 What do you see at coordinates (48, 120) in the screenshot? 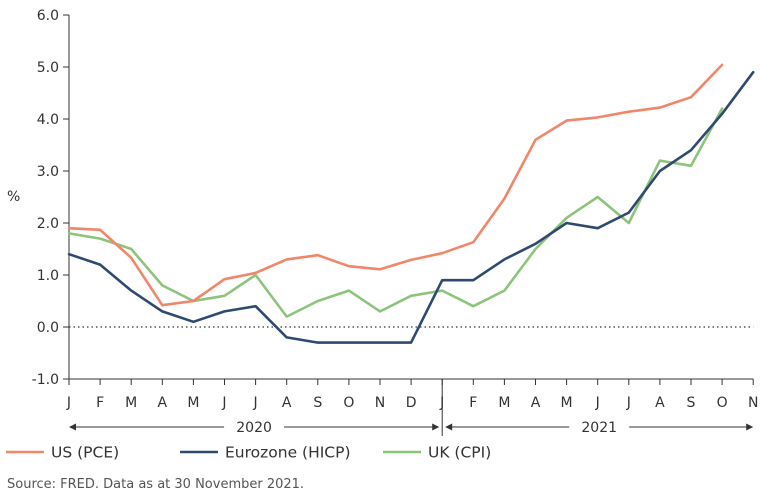
I see `y-tick-label: 4.0` at bounding box center [48, 120].